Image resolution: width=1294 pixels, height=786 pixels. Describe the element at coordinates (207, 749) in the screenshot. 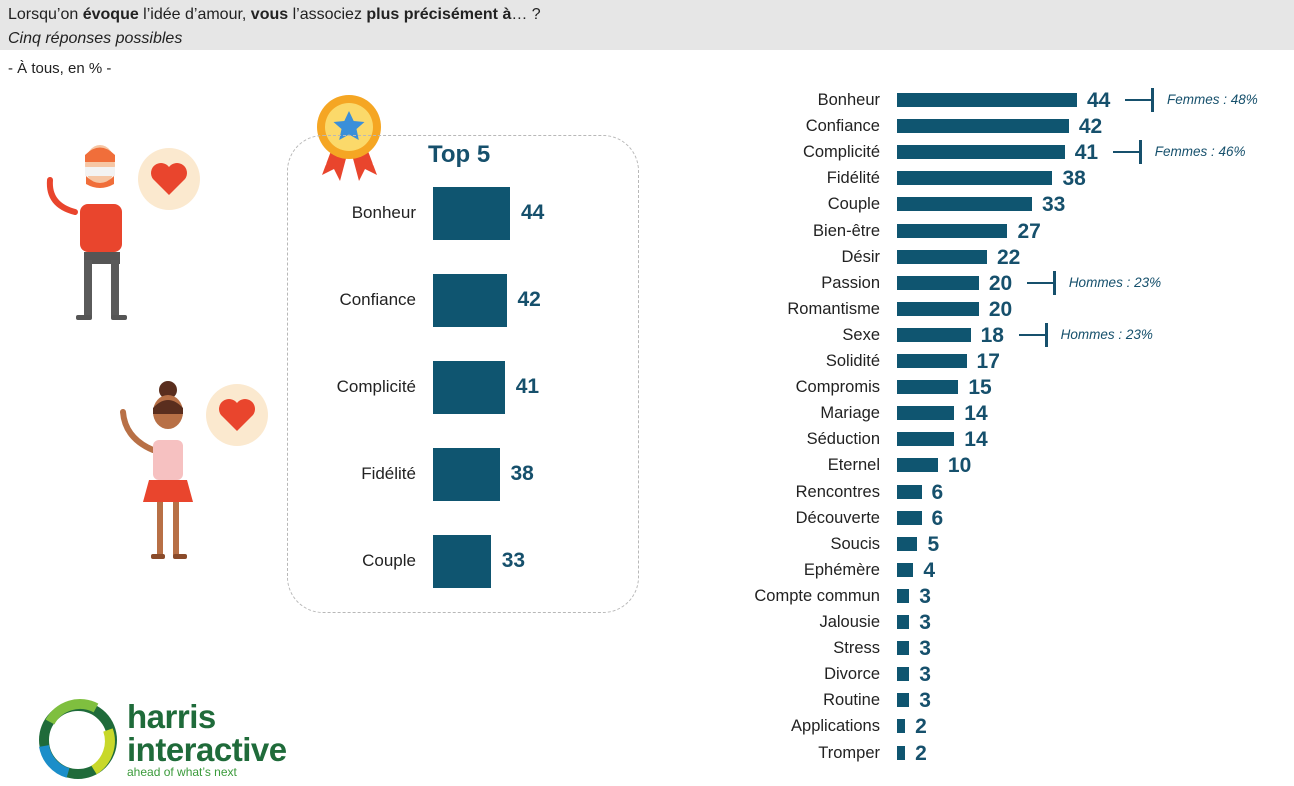

I see `logo-wordmark-interactive: interactive` at that location.